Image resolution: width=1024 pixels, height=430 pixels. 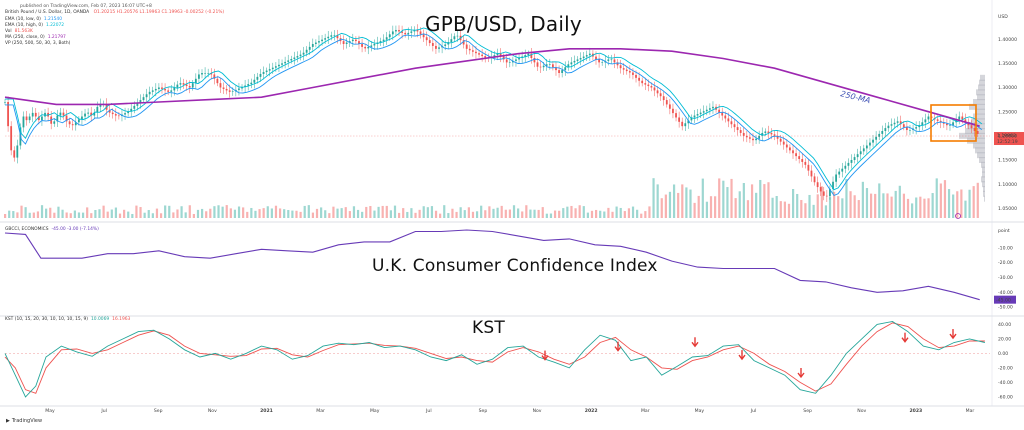 What do you see at coordinates (1007, 112) in the screenshot?
I see `price-tick-label: 1.25000` at bounding box center [1007, 112].